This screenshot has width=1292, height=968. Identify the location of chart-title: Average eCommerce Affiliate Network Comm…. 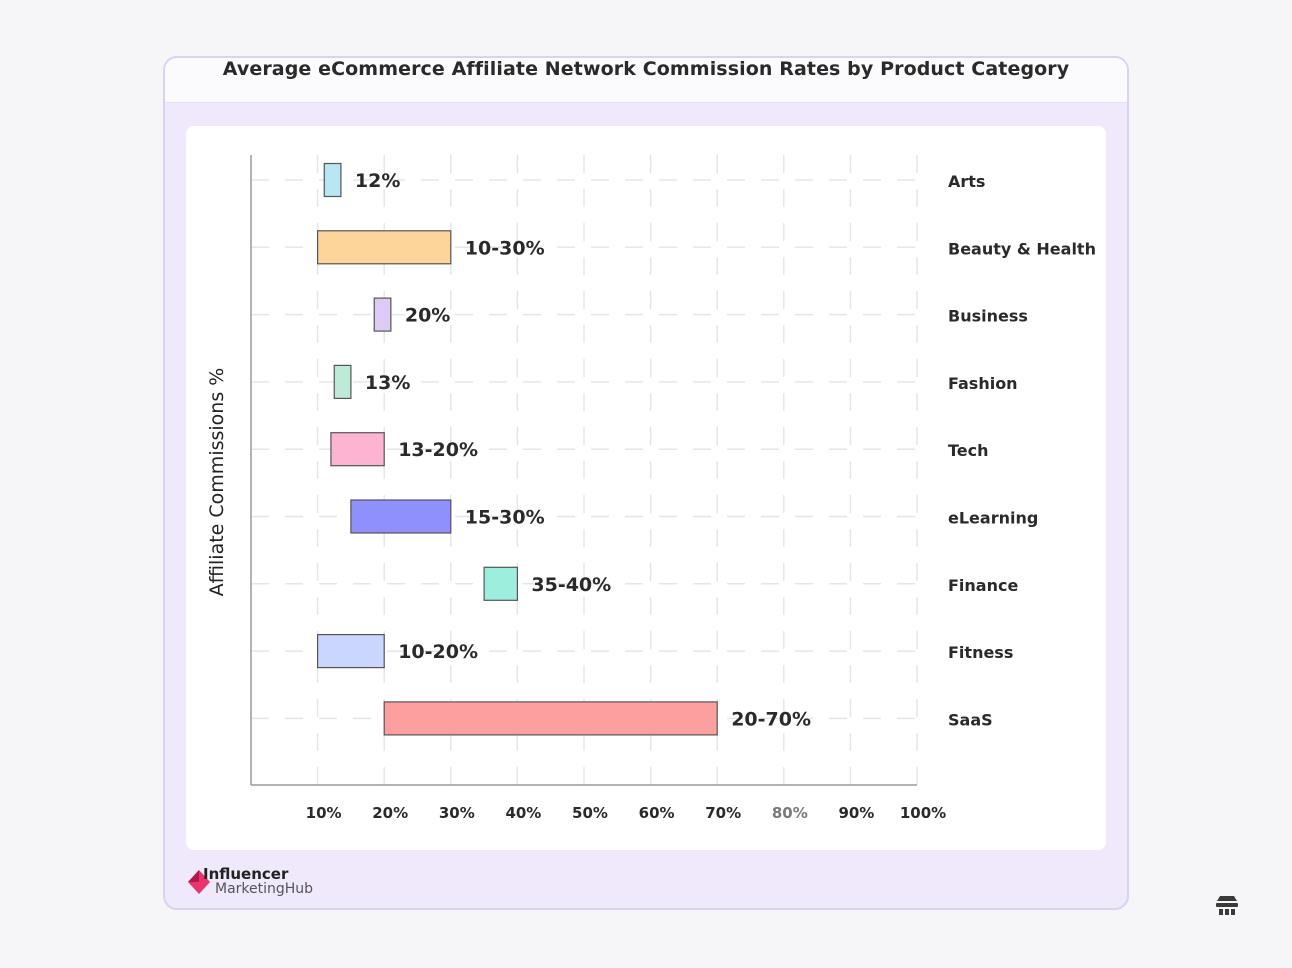
(646, 69).